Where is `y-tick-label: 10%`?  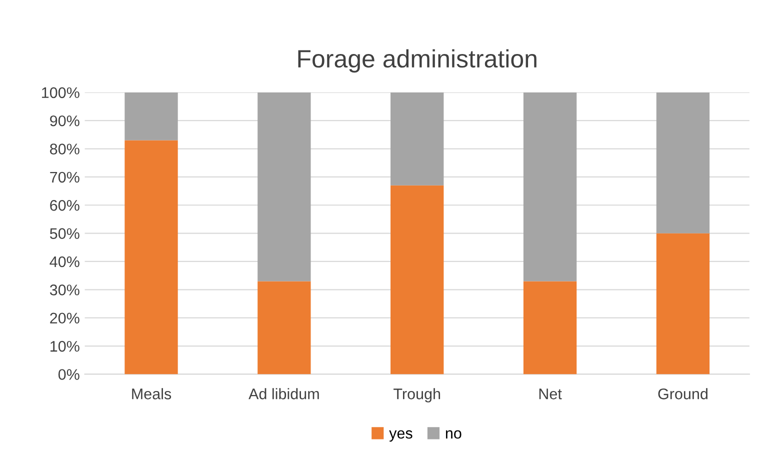 y-tick-label: 10% is located at coordinates (65, 346).